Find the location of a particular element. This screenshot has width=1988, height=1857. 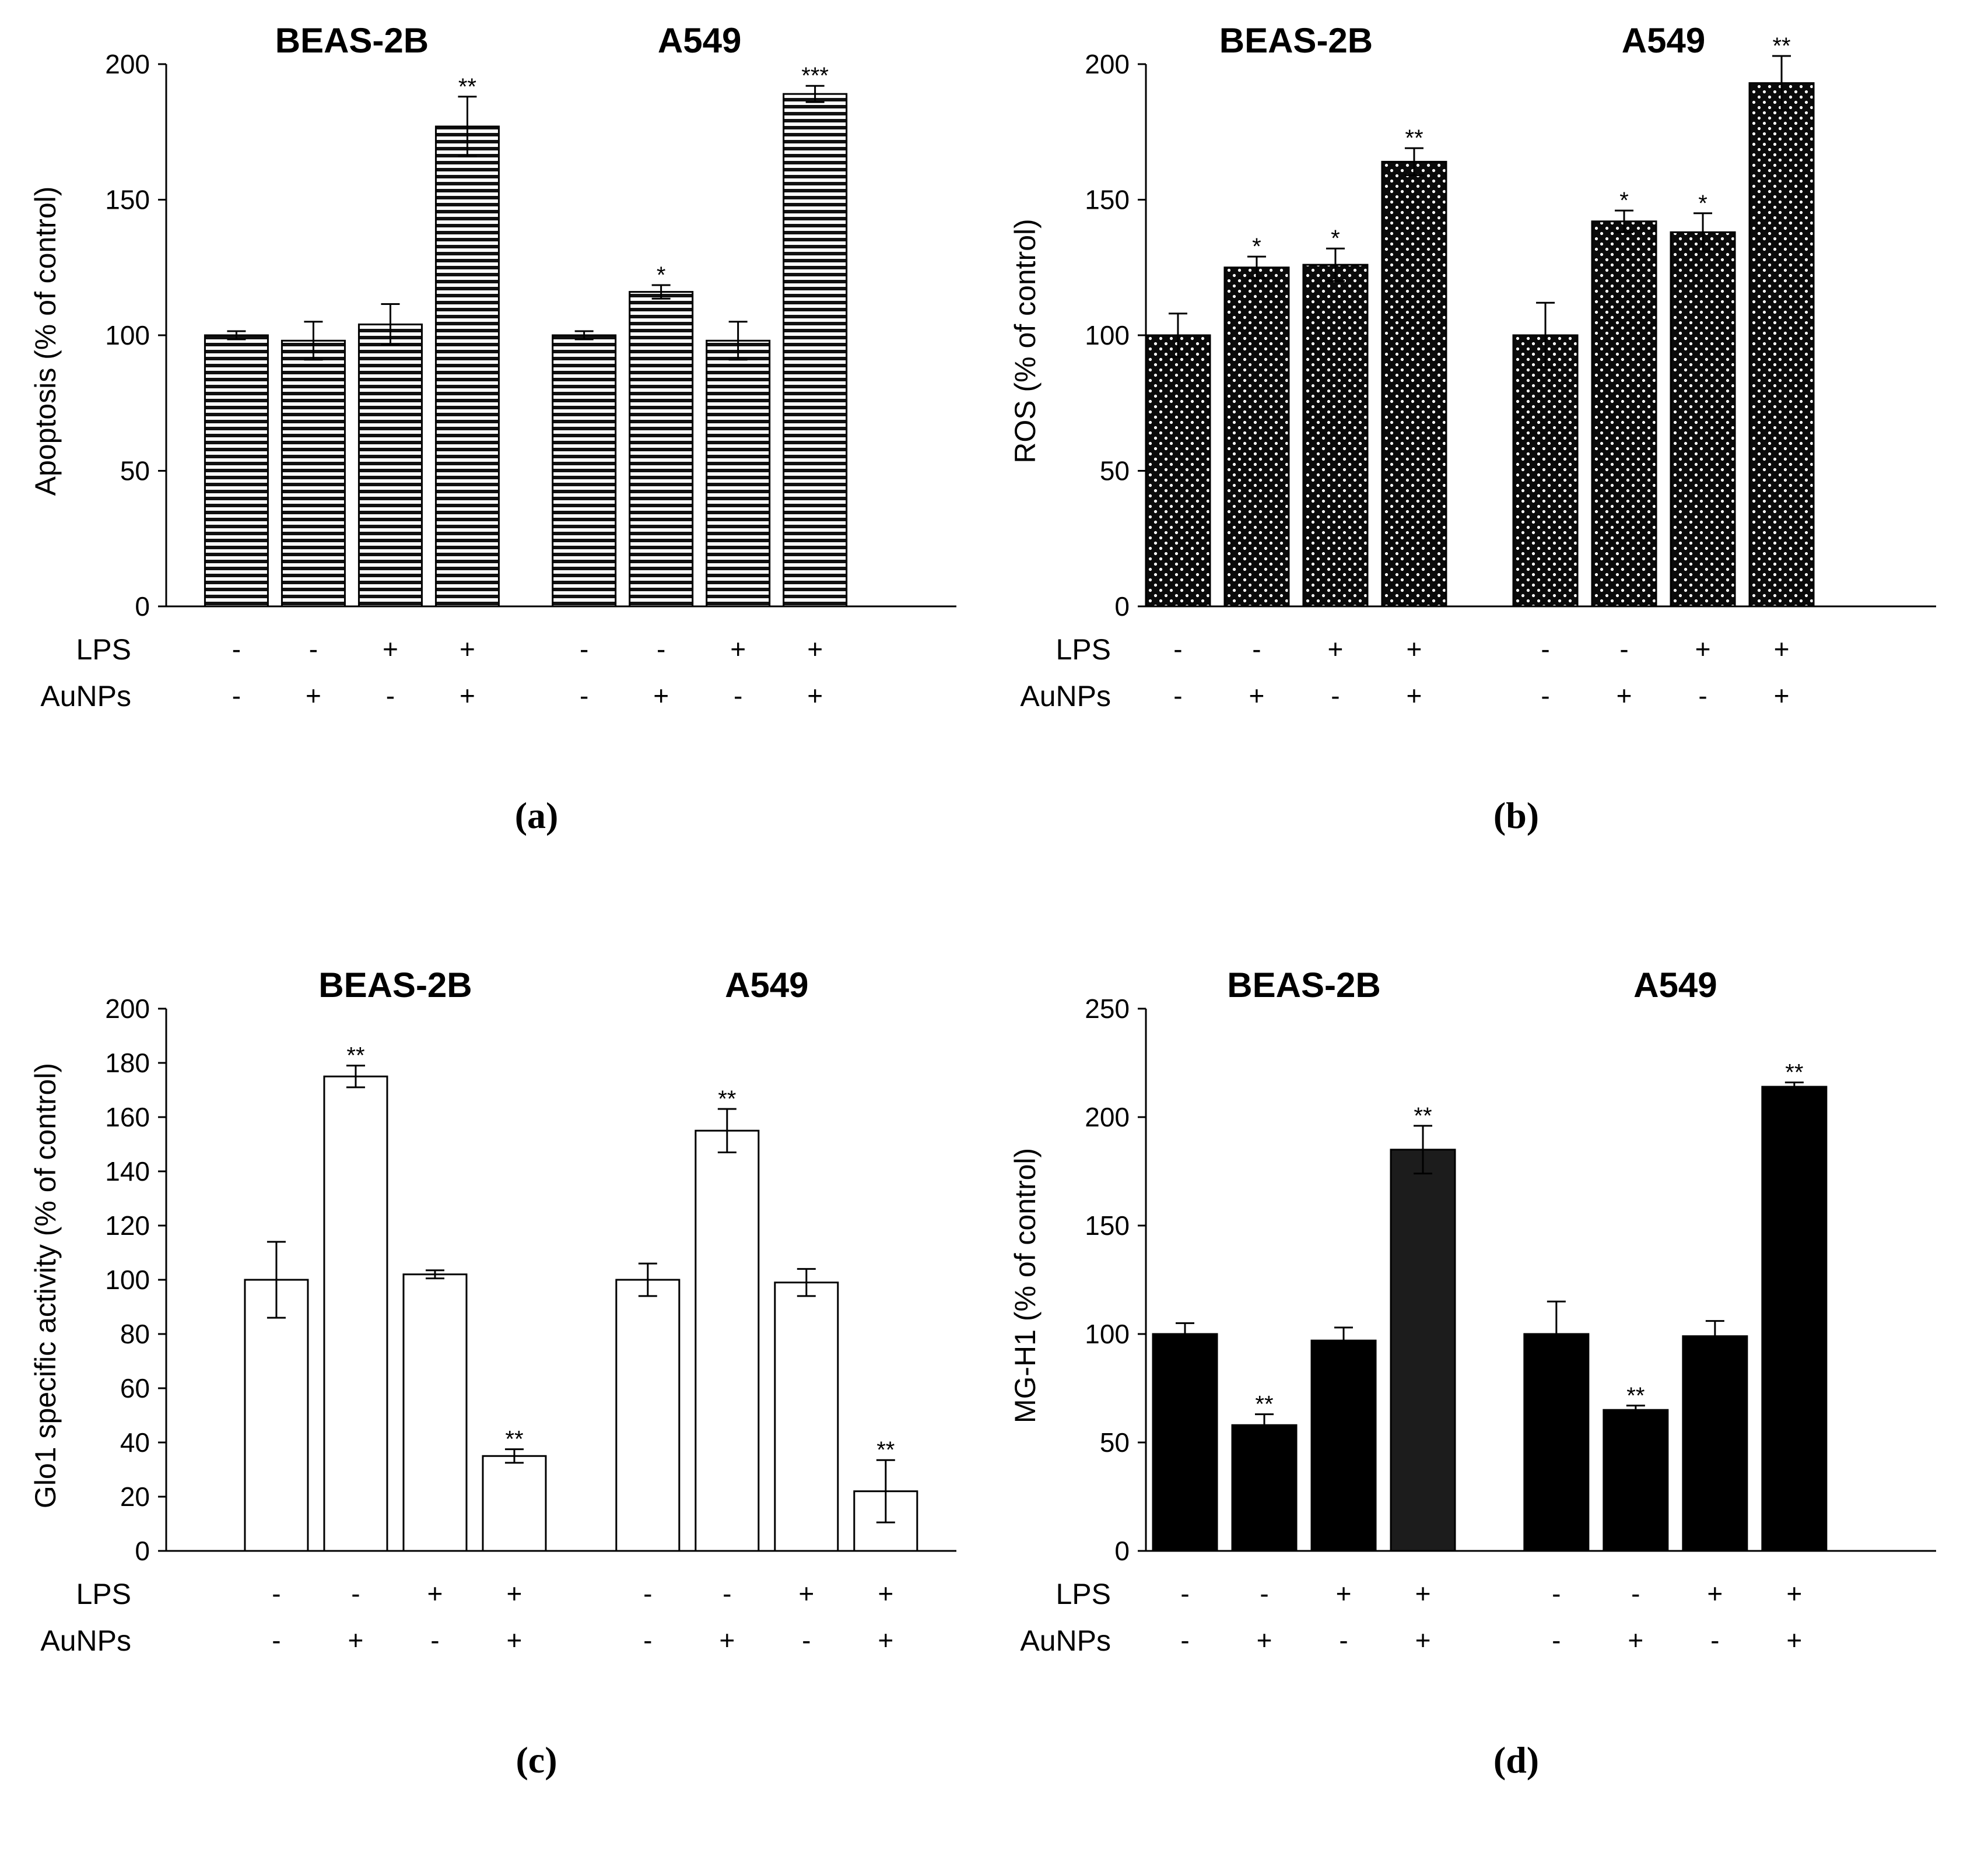

panel-label: (a) is located at coordinates (537, 815).